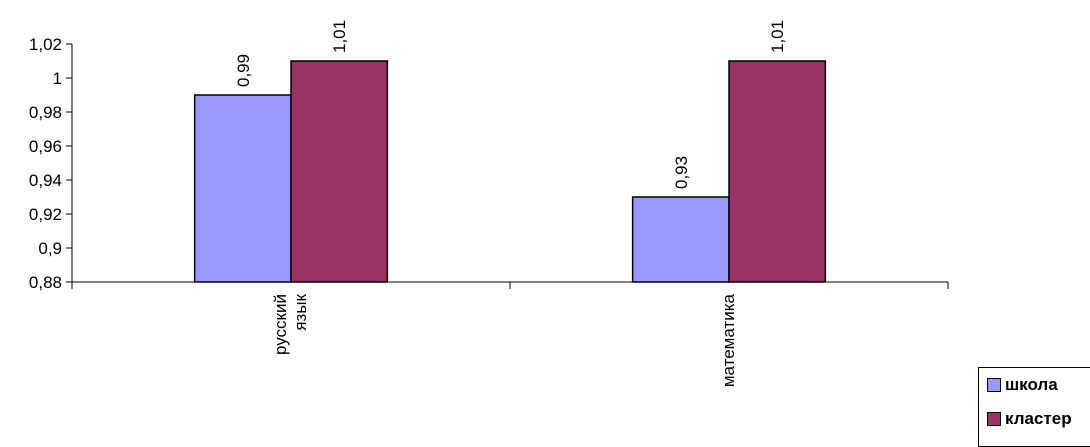 This screenshot has height=447, width=1090. I want to click on category-label: русский, so click(280, 324).